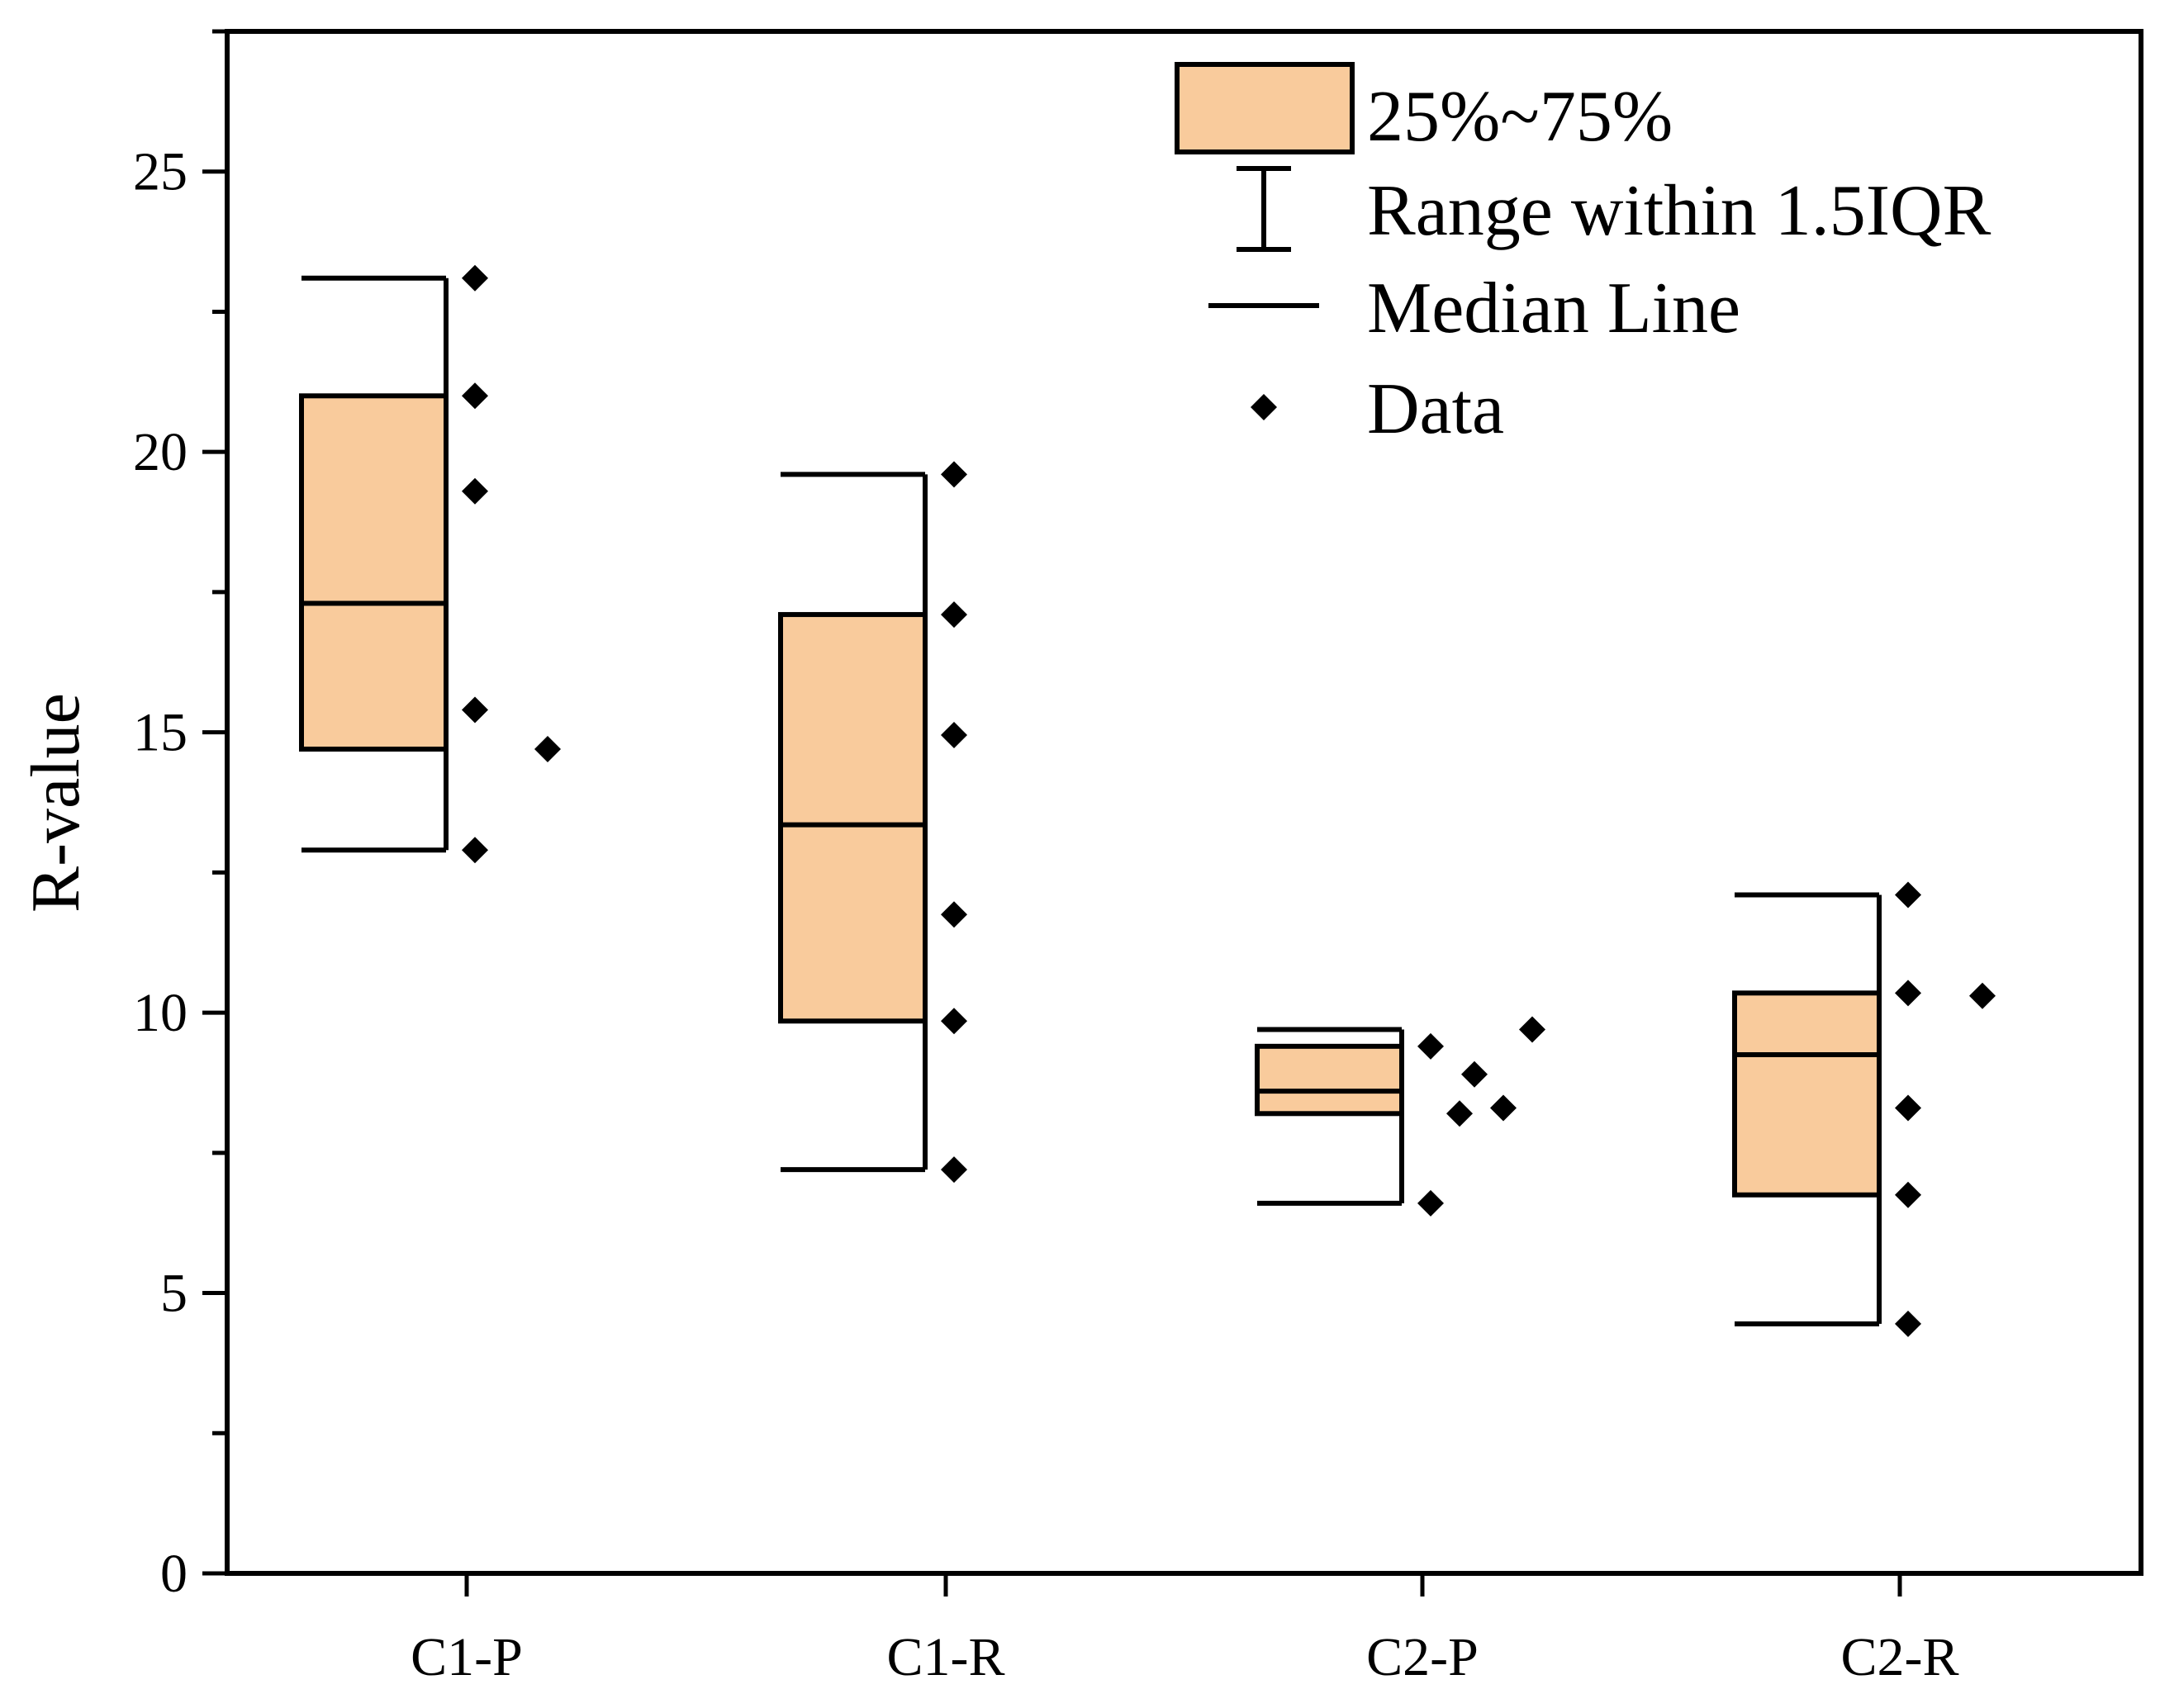 This screenshot has height=1708, width=2160. I want to click on legend-median-label: Median Line, so click(1553, 308).